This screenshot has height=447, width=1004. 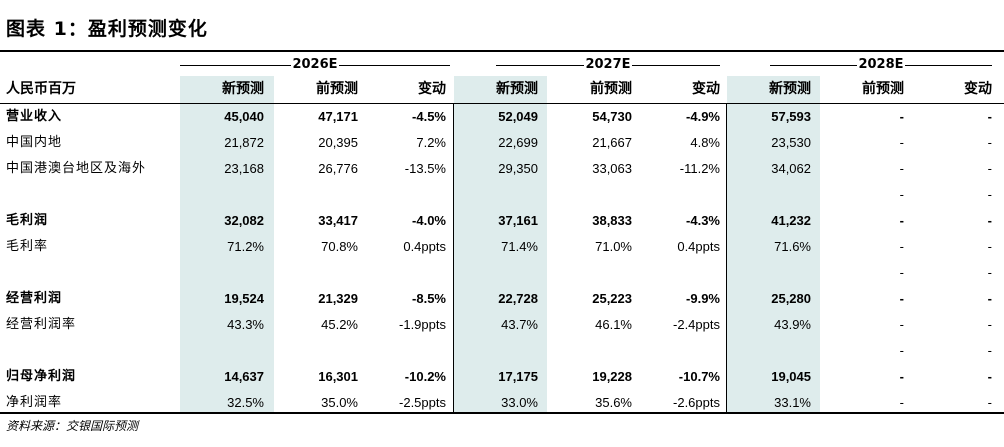 What do you see at coordinates (705, 142) in the screenshot?
I see `cell-change-2027: 4.8%` at bounding box center [705, 142].